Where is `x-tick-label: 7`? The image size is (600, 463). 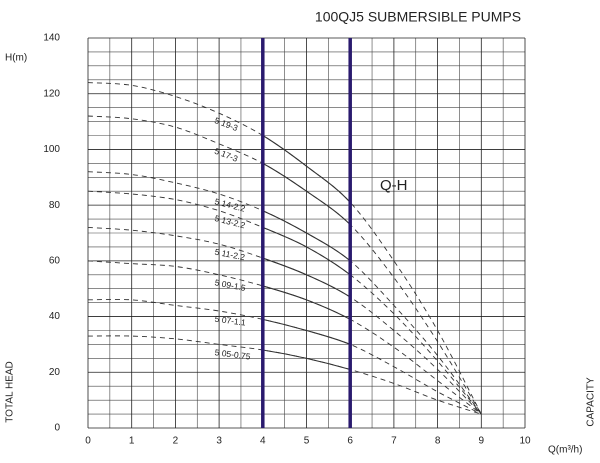
x-tick-label: 7 is located at coordinates (394, 441).